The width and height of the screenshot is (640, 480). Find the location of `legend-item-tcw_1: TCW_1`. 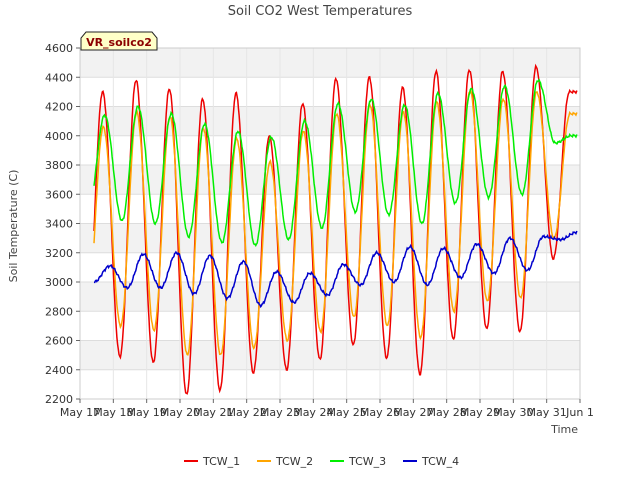

legend-item-tcw_1: TCW_1 is located at coordinates (212, 461).